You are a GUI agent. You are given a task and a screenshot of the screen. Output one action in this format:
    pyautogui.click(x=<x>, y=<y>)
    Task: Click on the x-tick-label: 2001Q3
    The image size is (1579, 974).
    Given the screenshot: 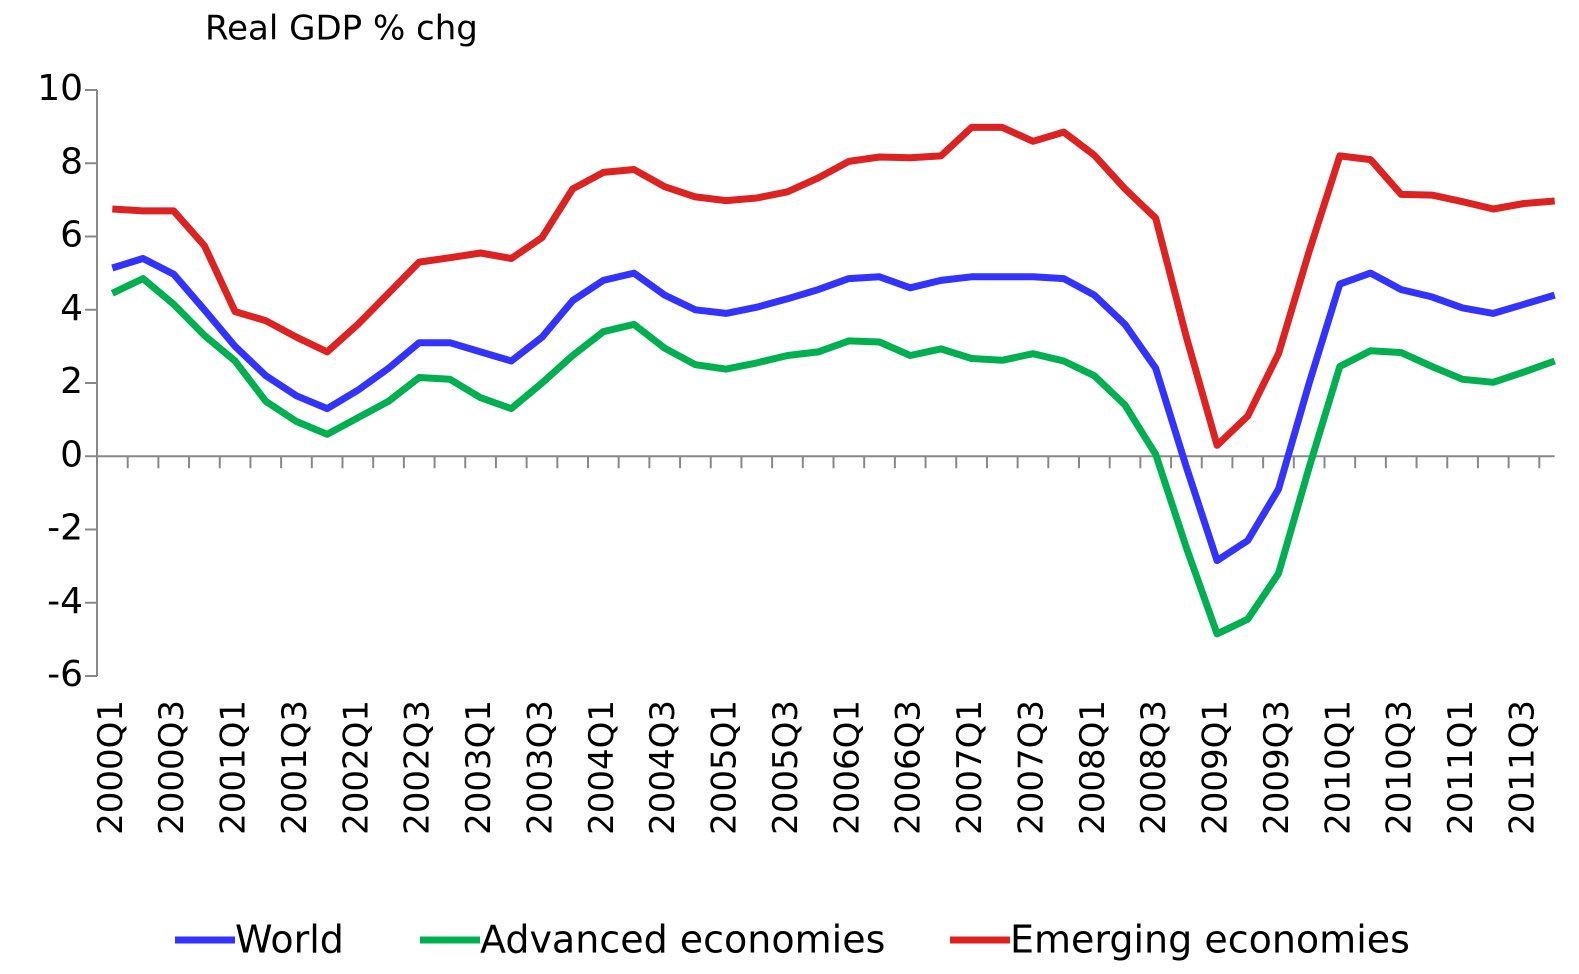 What is the action you would take?
    pyautogui.click(x=295, y=767)
    